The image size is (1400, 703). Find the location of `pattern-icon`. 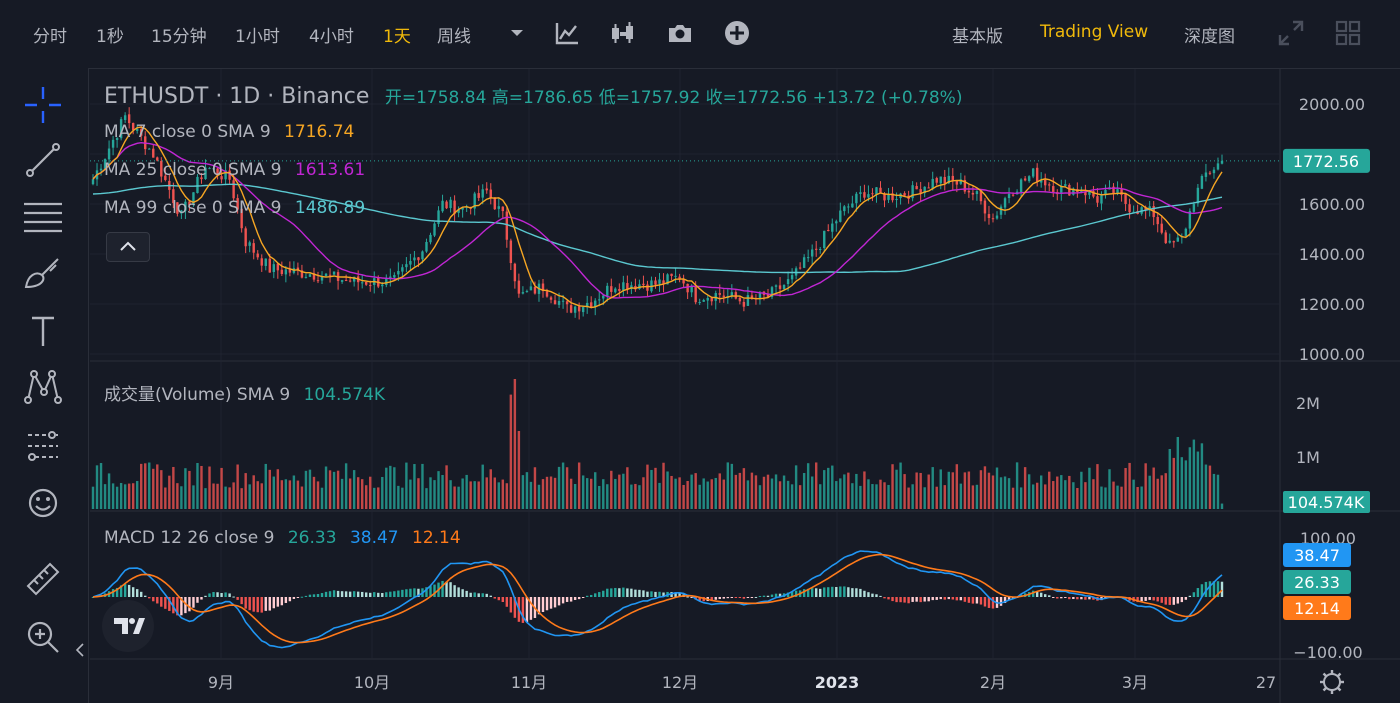

pattern-icon is located at coordinates (43, 387).